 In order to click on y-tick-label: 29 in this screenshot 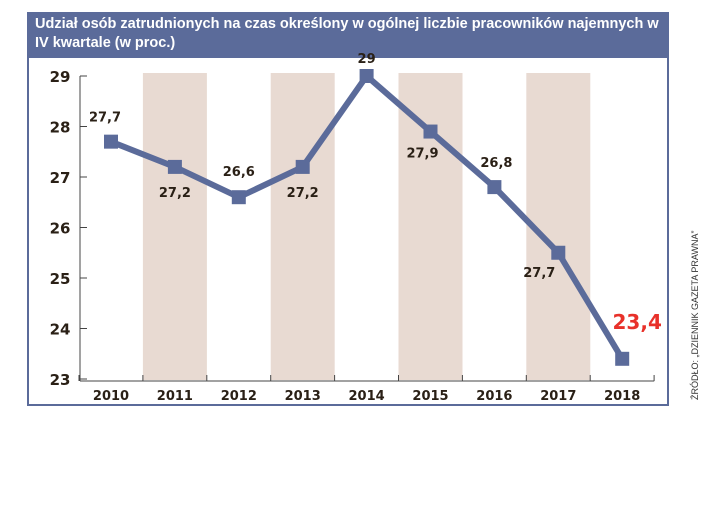, I will do `click(60, 77)`.